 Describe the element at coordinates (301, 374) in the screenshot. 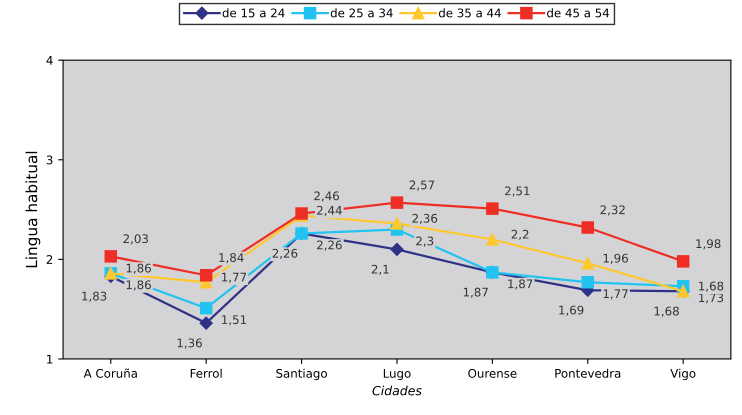

I see `x-tick-label: Santiago` at that location.